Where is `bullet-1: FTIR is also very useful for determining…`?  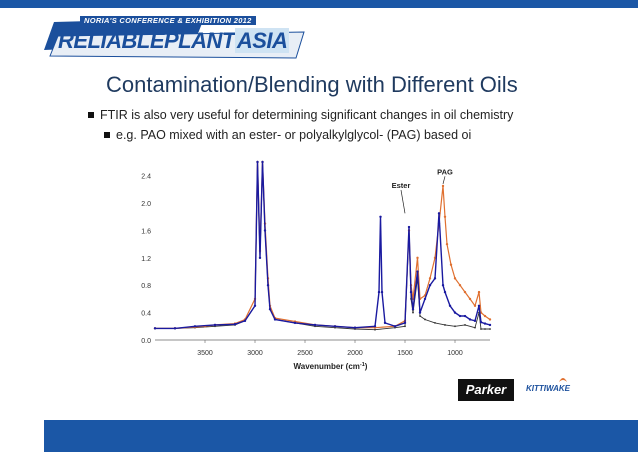
bullet-1: FTIR is also very useful for determining… is located at coordinates (300, 115).